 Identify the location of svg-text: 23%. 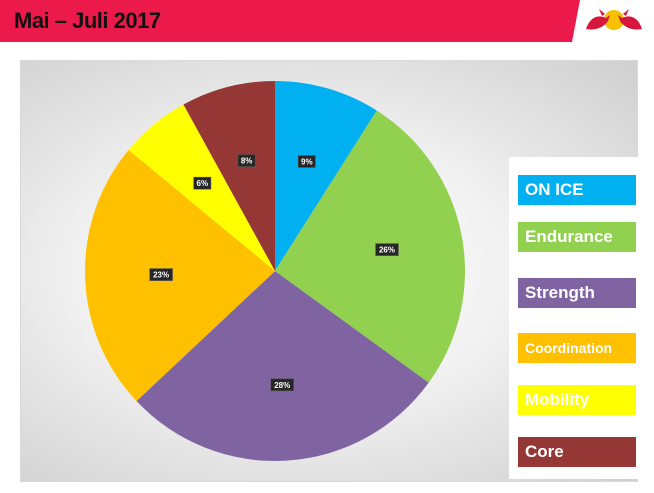
(161, 275).